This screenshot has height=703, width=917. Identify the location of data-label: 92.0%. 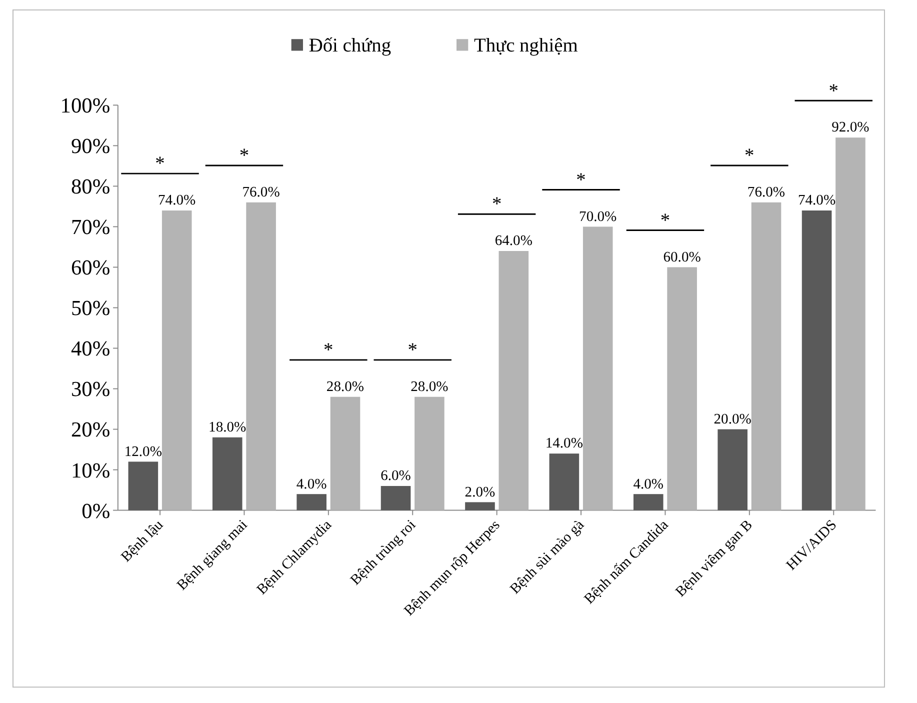
(851, 128).